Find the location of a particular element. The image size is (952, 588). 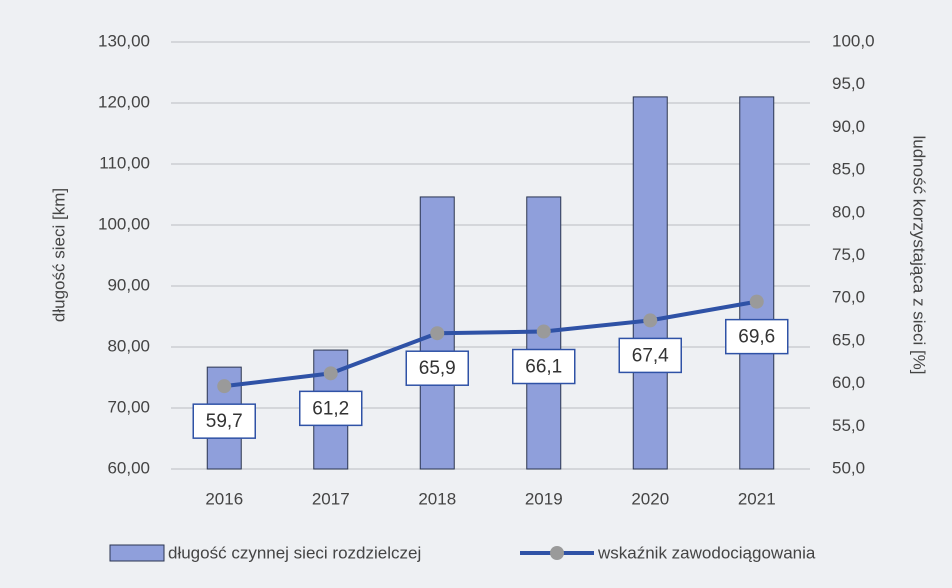

y-tick-label: 60,00 is located at coordinates (128, 467).